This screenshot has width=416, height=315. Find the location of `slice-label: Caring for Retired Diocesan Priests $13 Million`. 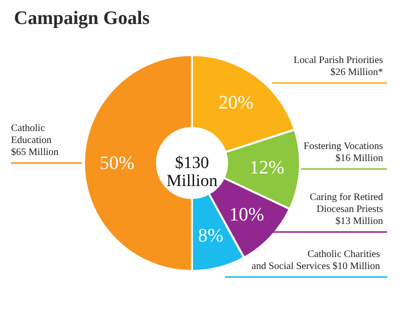

slice-label: Caring for Retired Diocesan Priests $13 Million is located at coordinates (347, 209).